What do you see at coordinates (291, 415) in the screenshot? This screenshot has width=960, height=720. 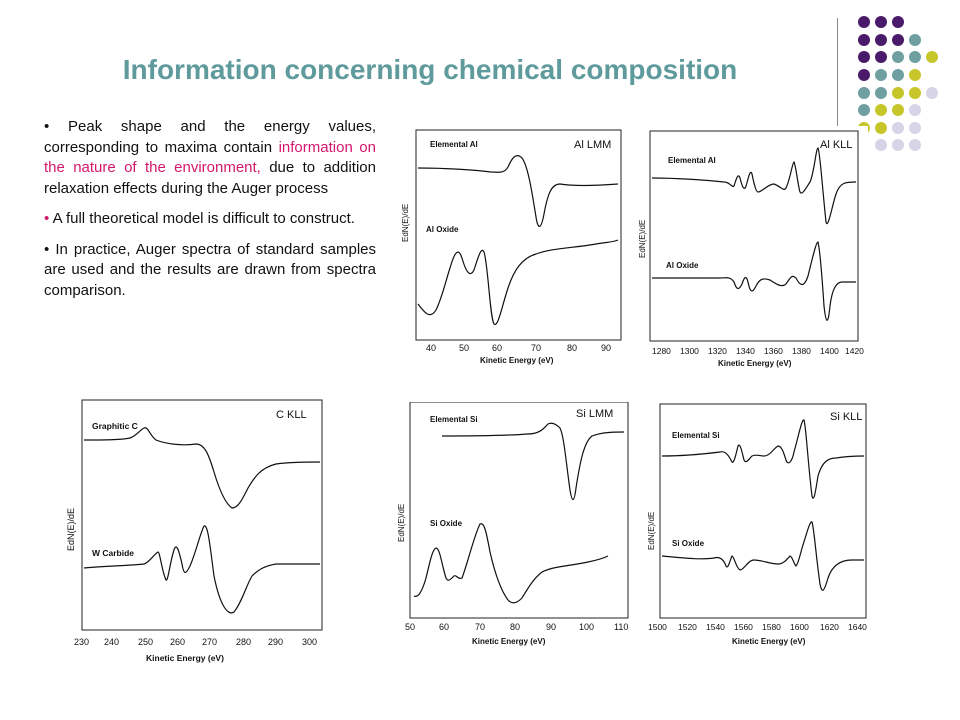 I see `figure-title: C KLL` at bounding box center [291, 415].